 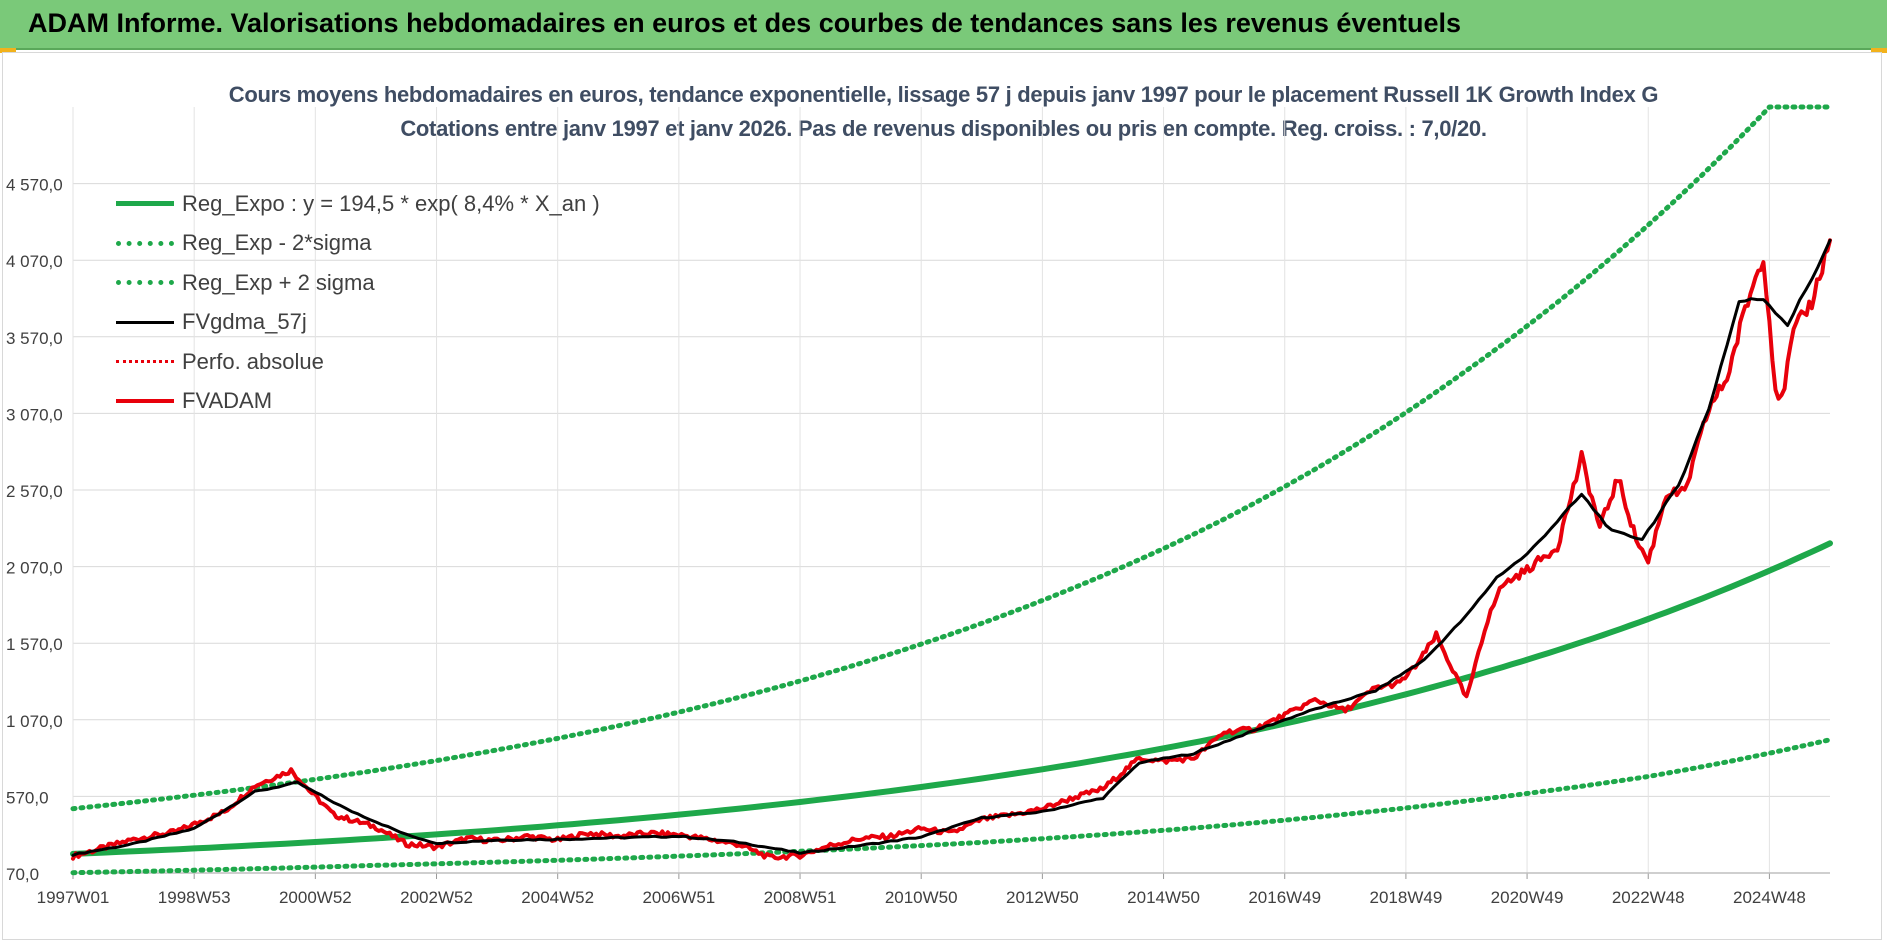 What do you see at coordinates (253, 361) in the screenshot?
I see `legend-label: Perfo. absolue` at bounding box center [253, 361].